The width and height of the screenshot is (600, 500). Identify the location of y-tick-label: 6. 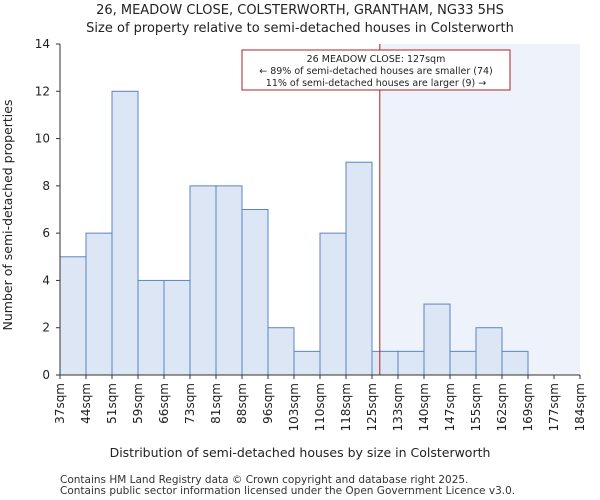
(46, 233).